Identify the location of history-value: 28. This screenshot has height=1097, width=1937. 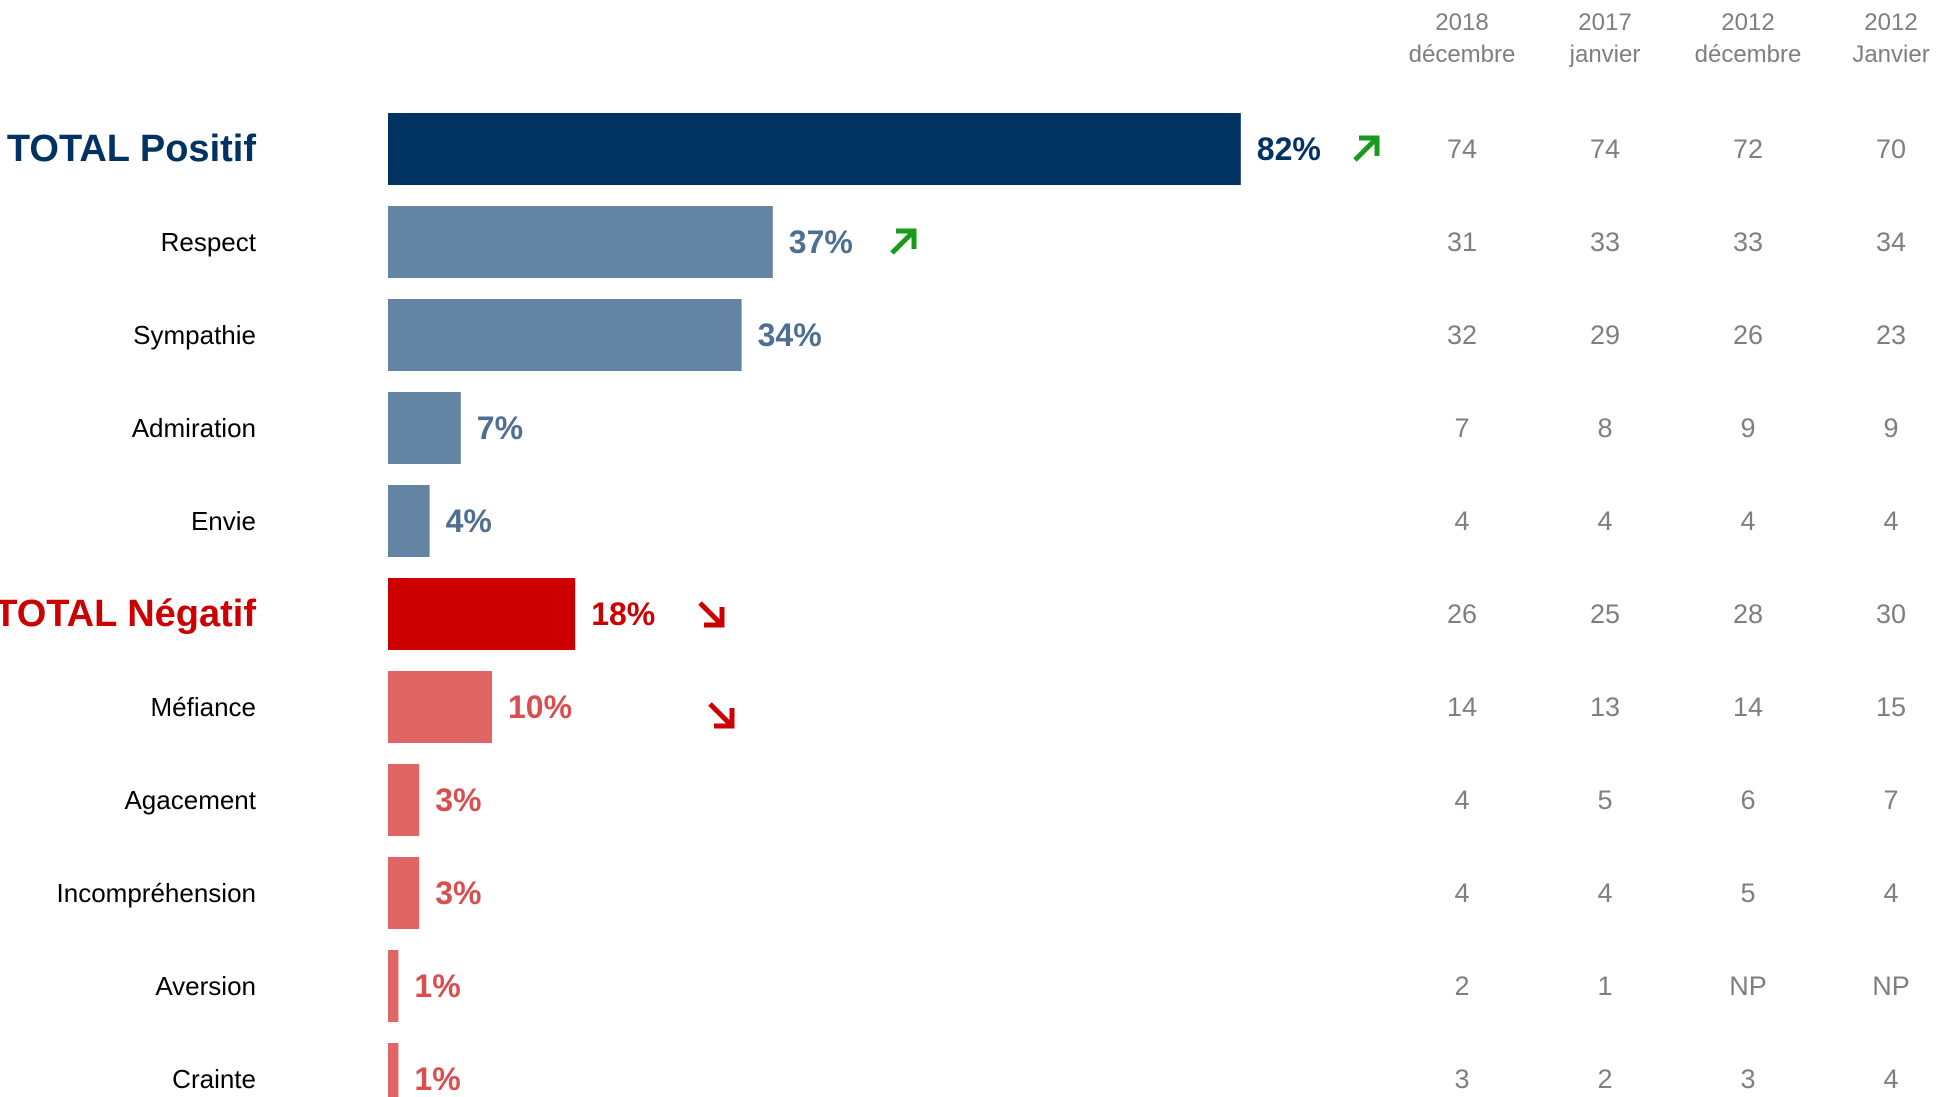
(1748, 614).